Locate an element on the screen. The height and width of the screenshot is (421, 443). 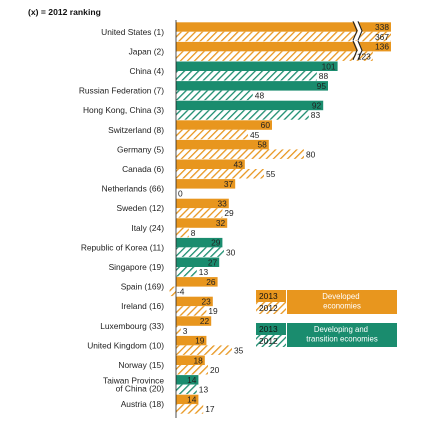
legend-developed-year-bottom: 2012 is located at coordinates (268, 308).